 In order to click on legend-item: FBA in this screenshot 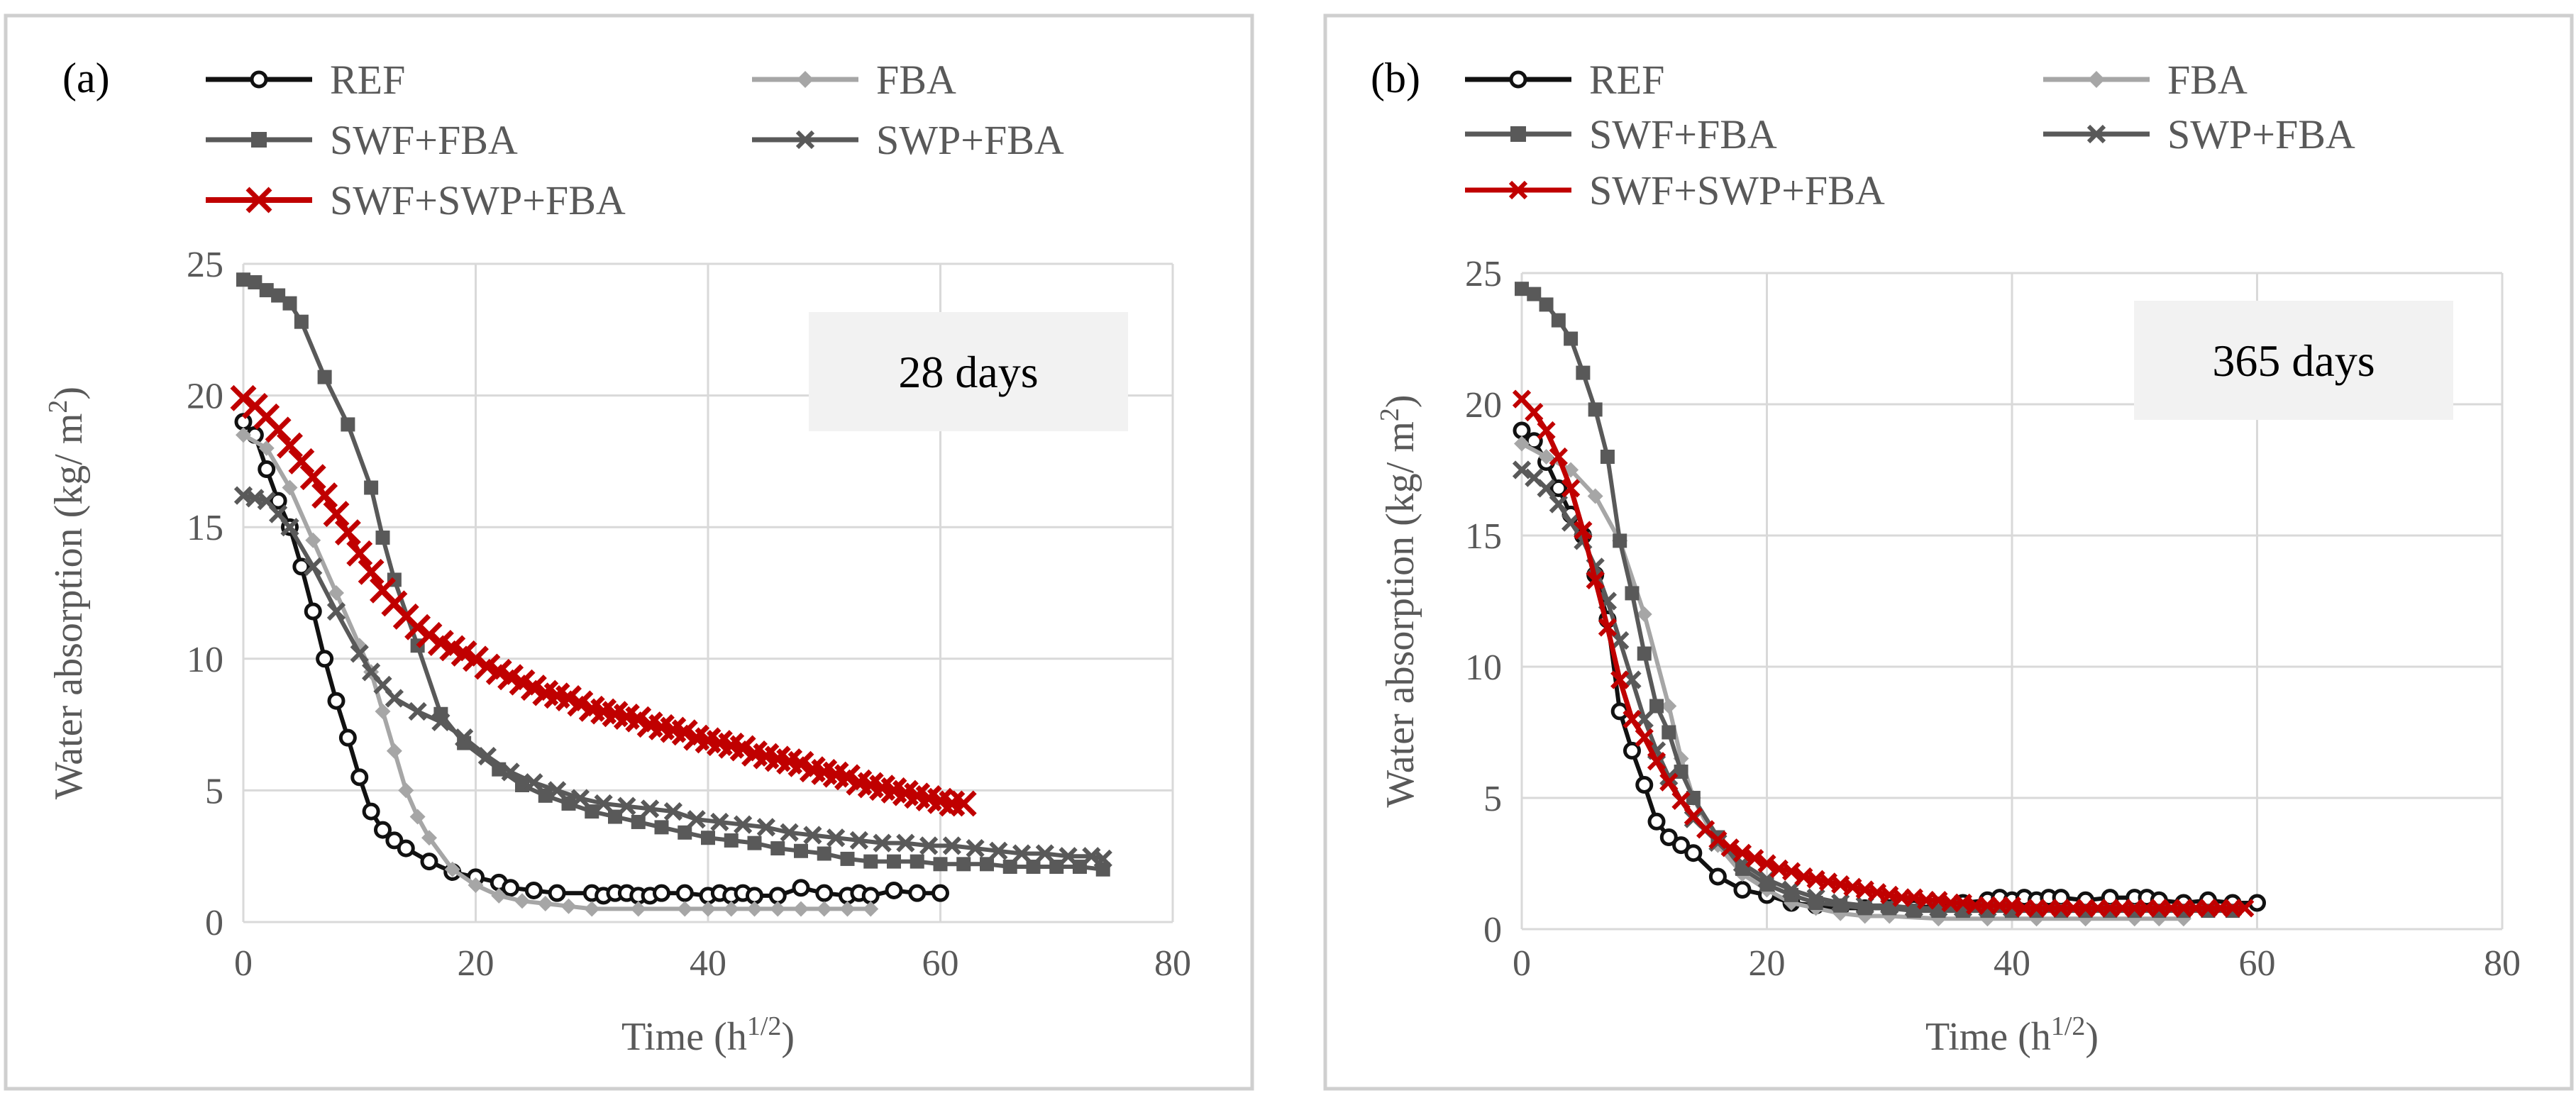, I will do `click(2145, 80)`.